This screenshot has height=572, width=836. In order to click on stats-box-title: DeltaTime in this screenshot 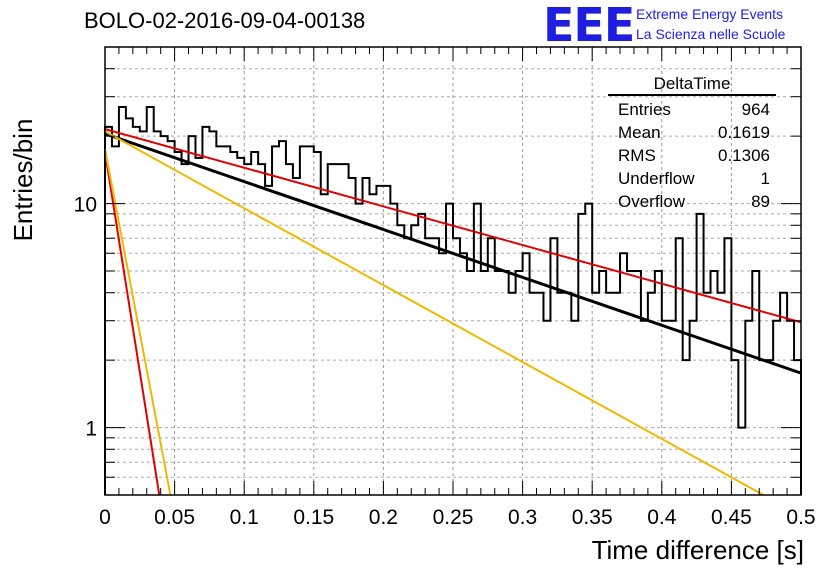, I will do `click(692, 85)`.